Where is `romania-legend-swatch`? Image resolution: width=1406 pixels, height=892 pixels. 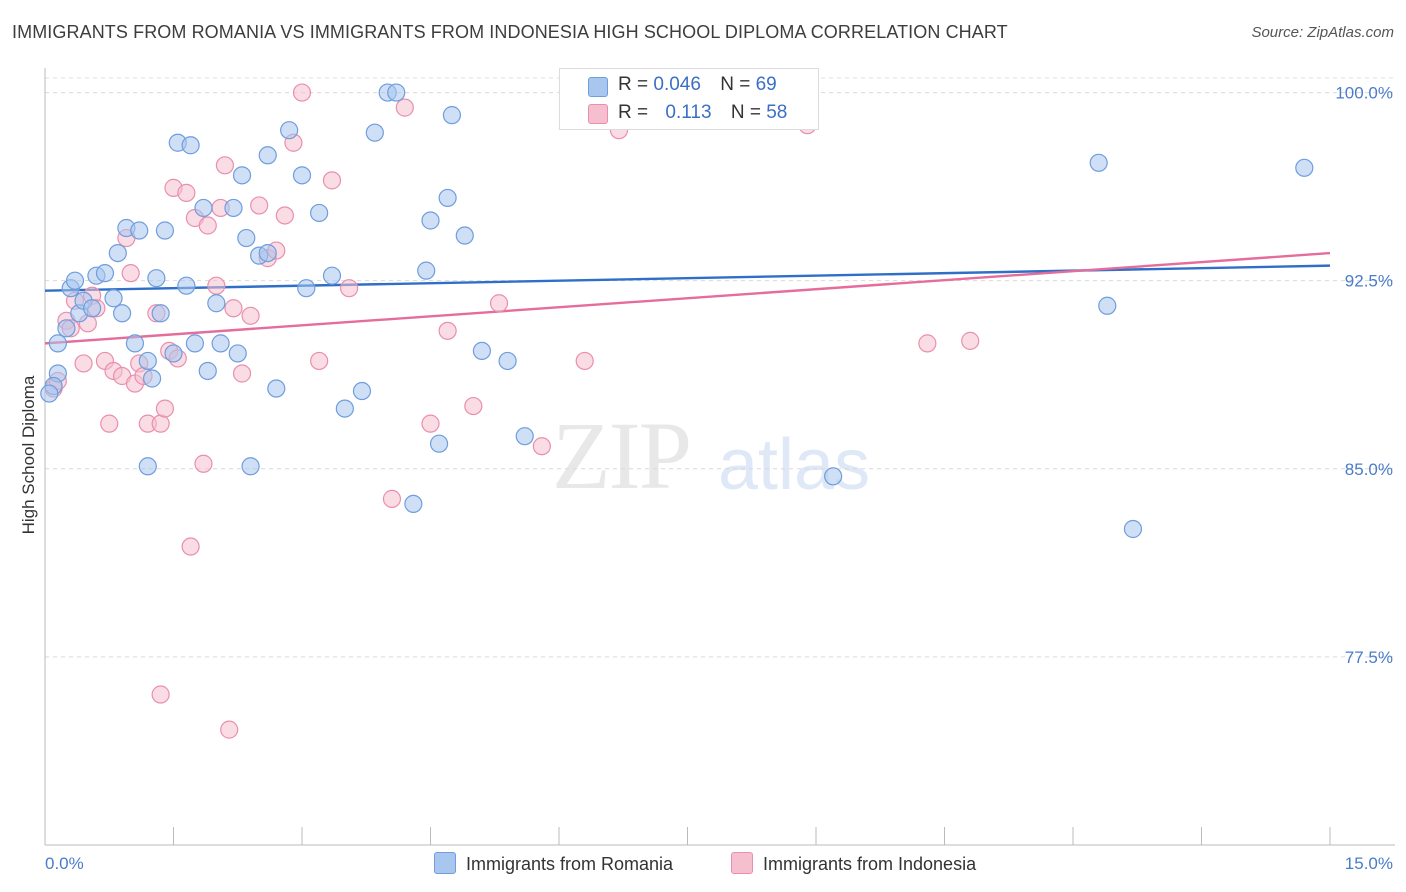 romania-legend-swatch is located at coordinates (445, 863).